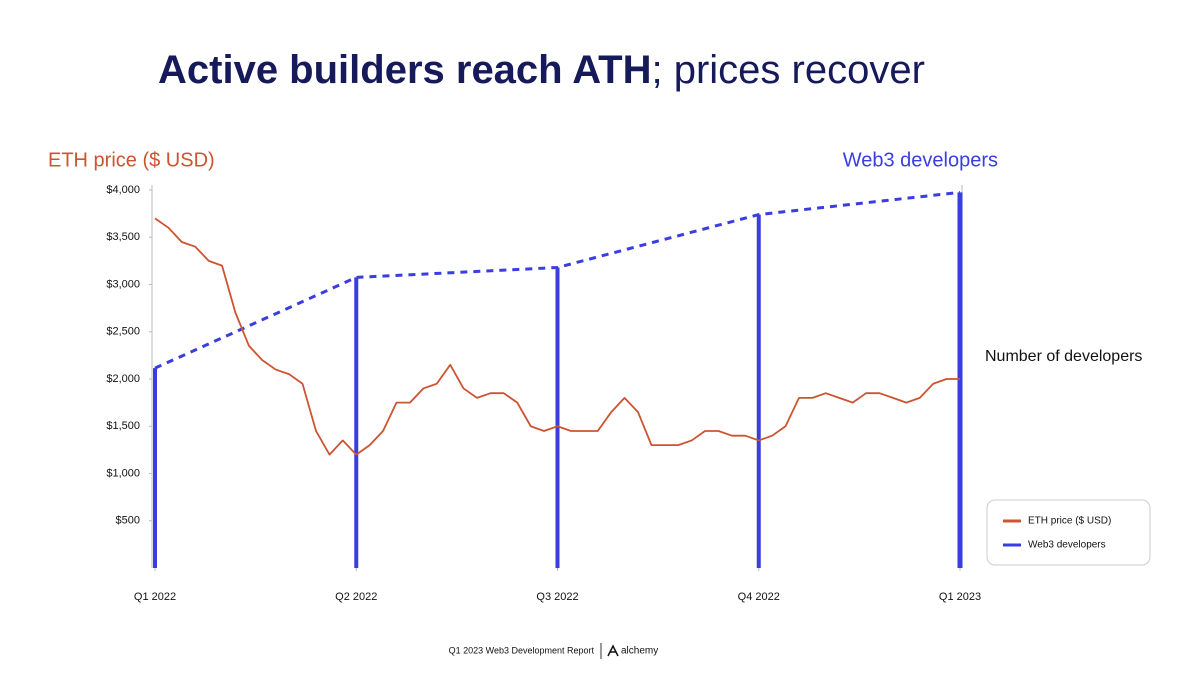 This screenshot has height=675, width=1200. I want to click on x-tick-label: Q4 2022, so click(759, 597).